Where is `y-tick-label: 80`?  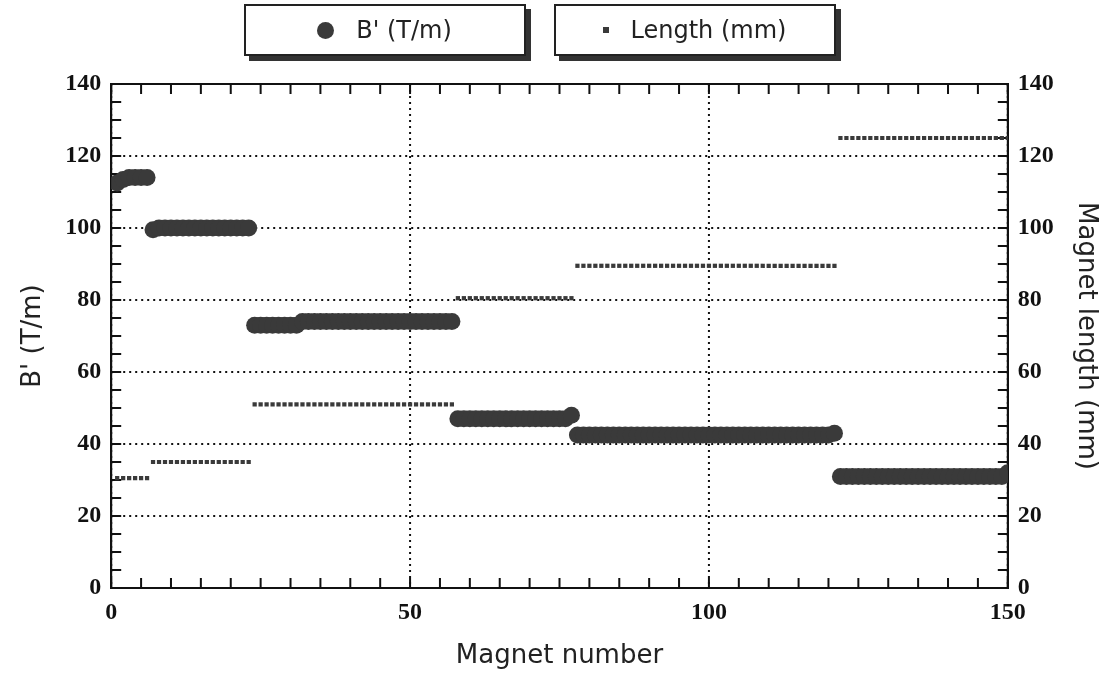
y-tick-label: 80 is located at coordinates (89, 298).